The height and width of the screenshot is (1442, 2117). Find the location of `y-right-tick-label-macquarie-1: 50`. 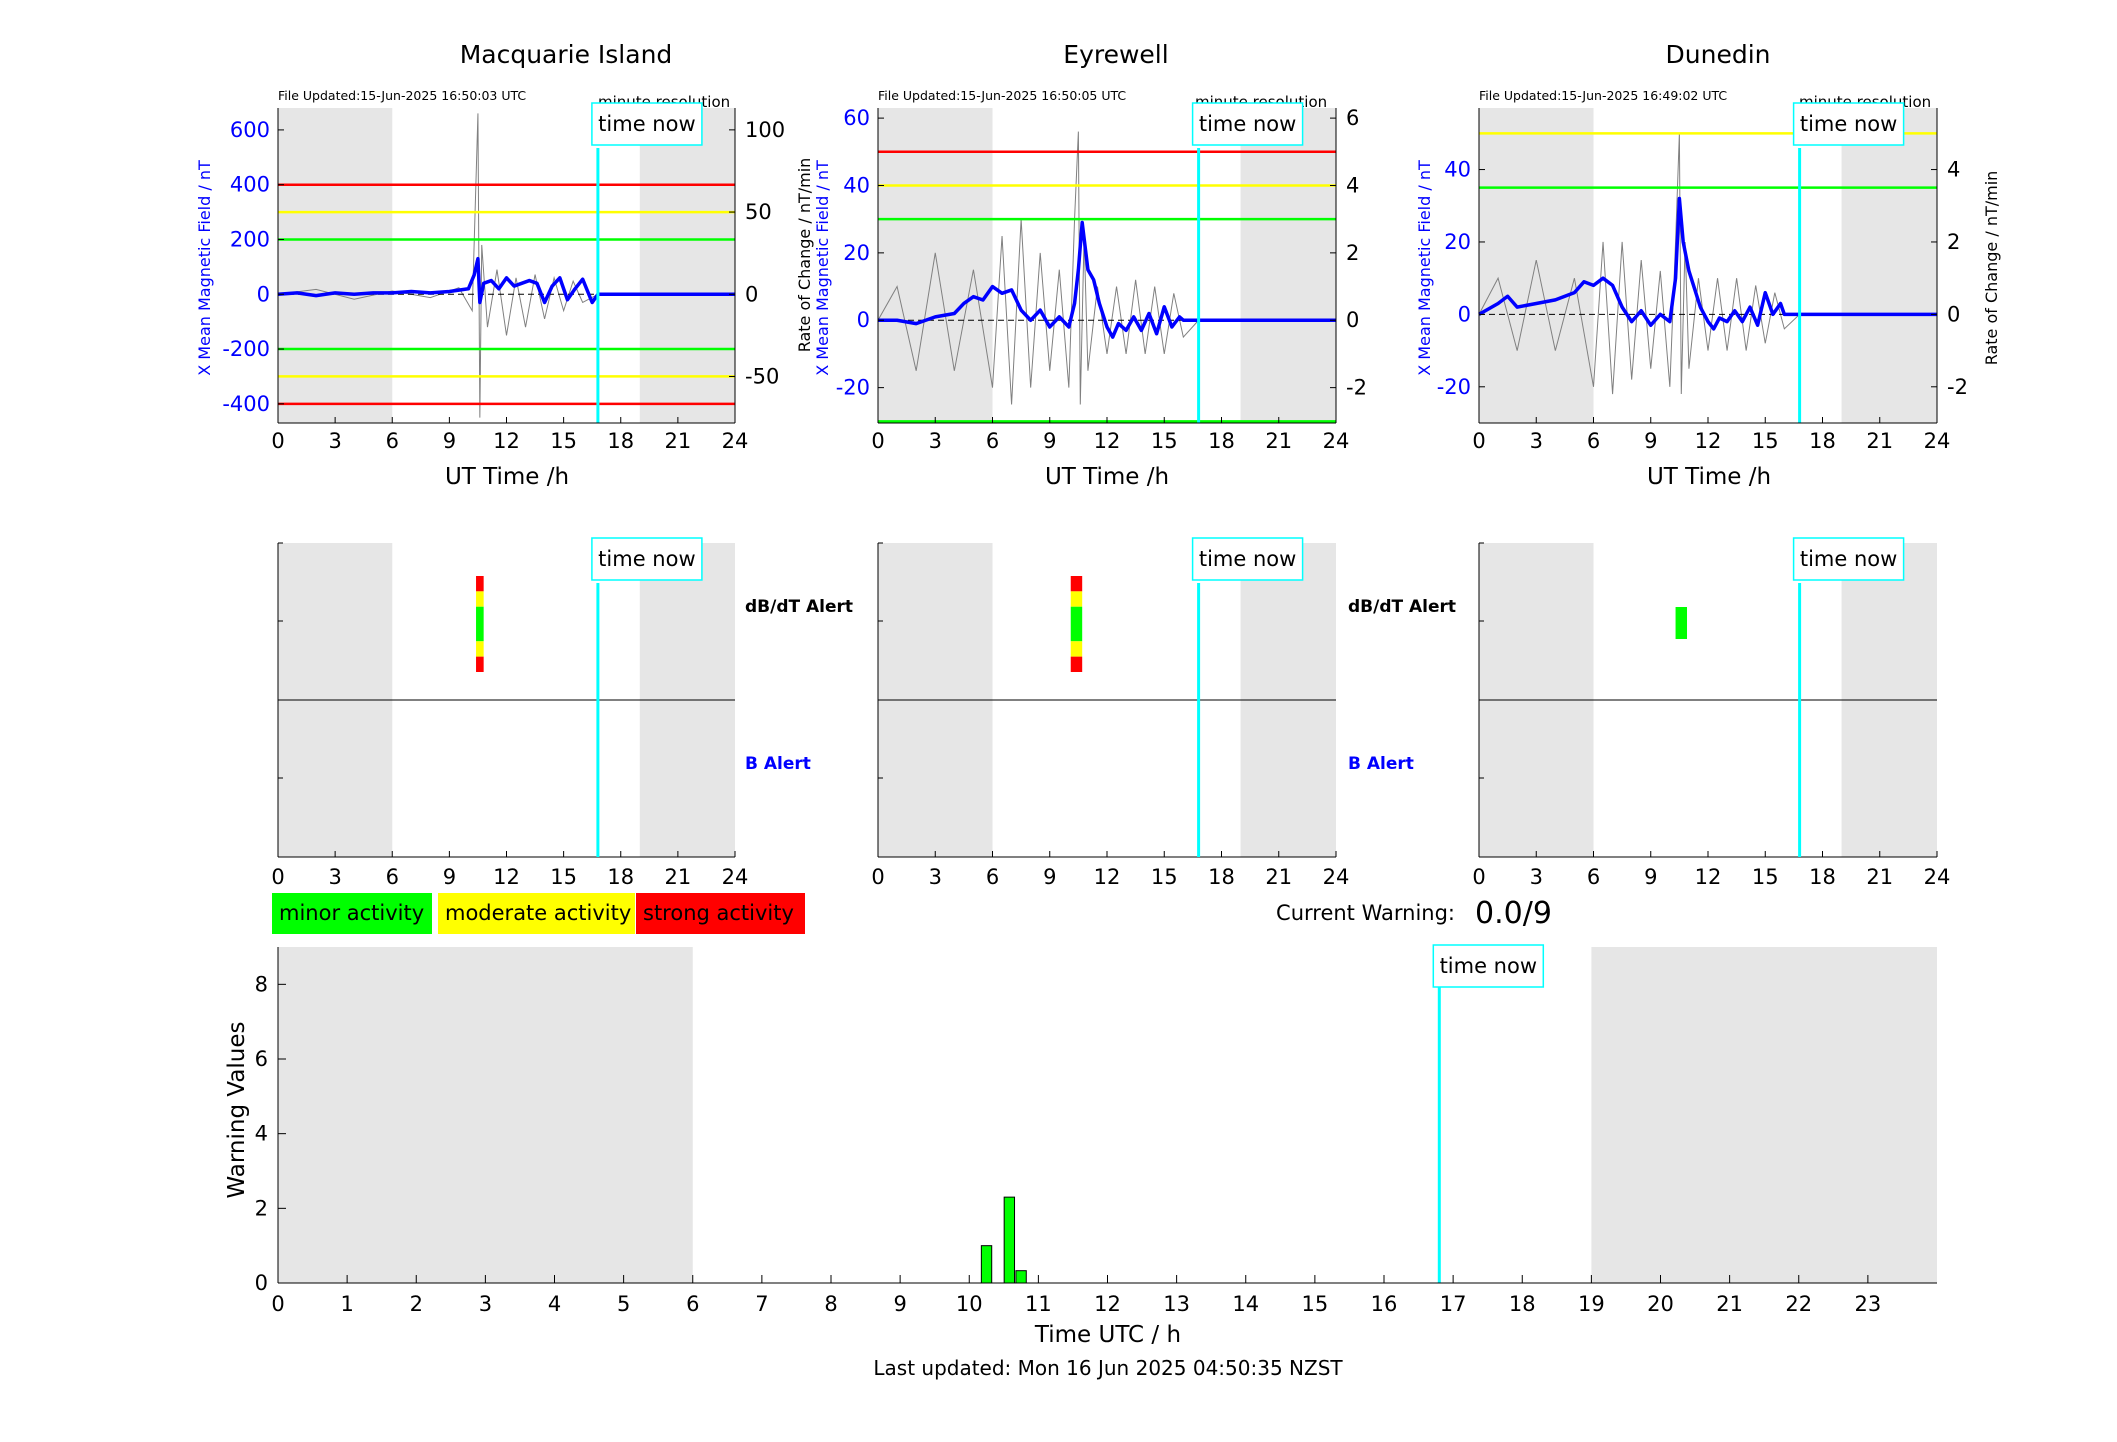

y-right-tick-label-macquarie-1: 50 is located at coordinates (758, 212).